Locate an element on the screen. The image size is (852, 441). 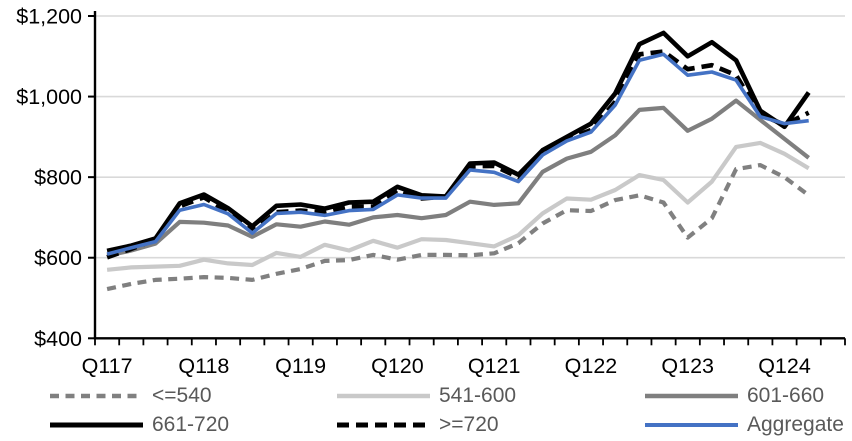
legend-label-661-720: 661-720 is located at coordinates (191, 424).